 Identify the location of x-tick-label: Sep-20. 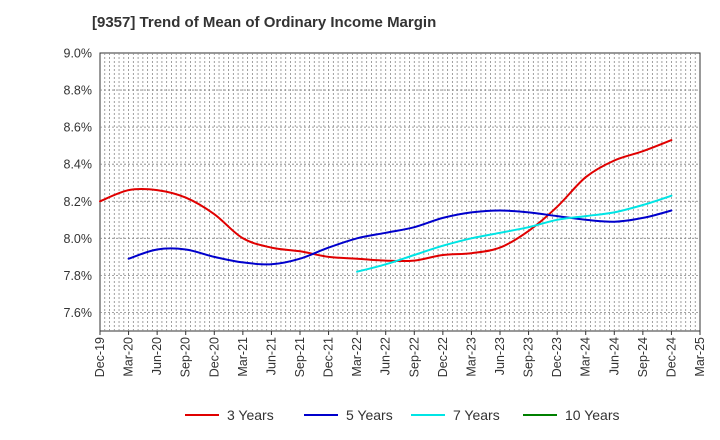
(186, 357).